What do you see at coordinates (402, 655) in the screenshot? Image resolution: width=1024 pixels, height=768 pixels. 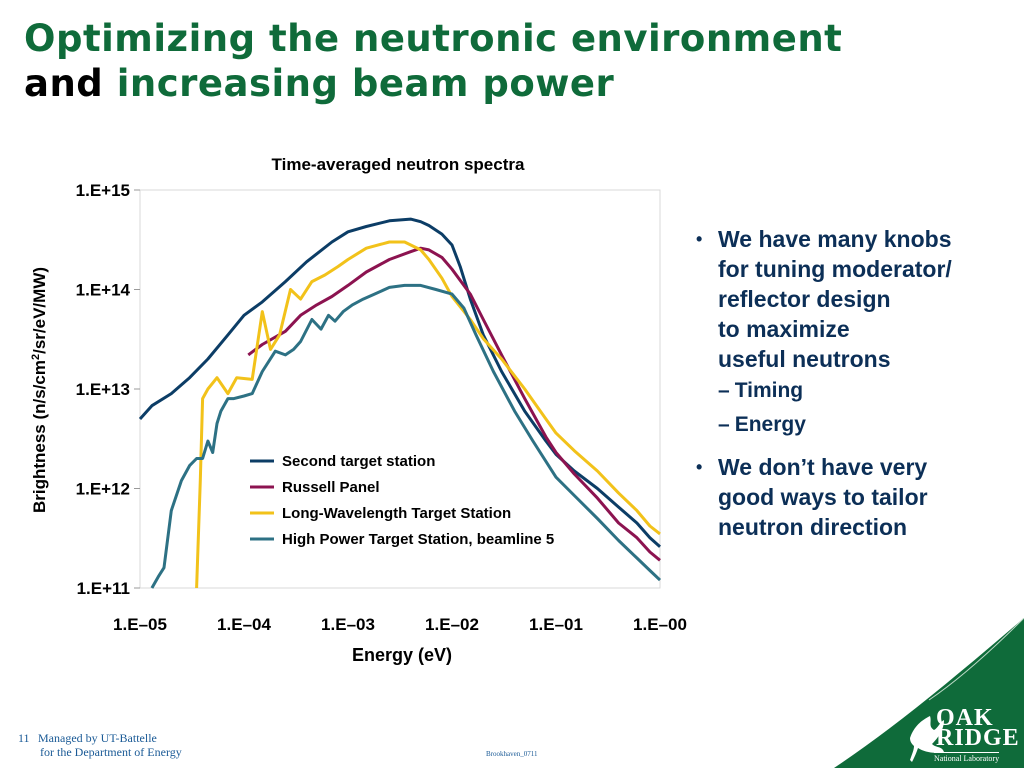 I see `x-axis-label: Energy (eV)` at bounding box center [402, 655].